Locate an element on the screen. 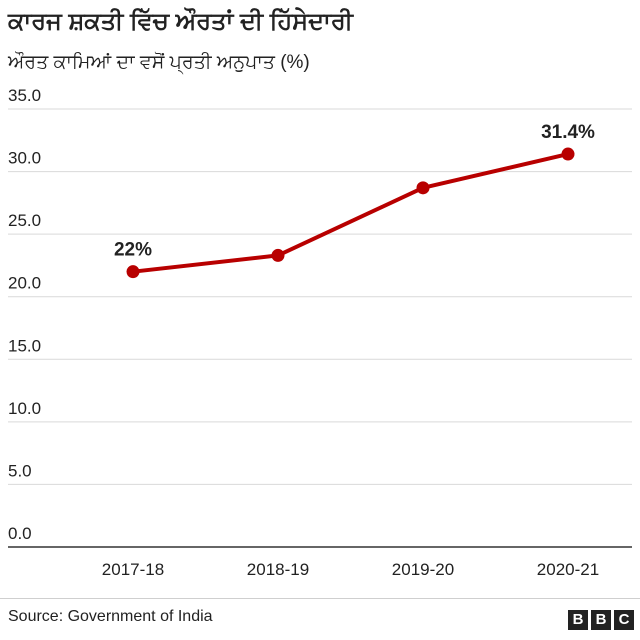  y-tick-label: 20.0 is located at coordinates (24, 283).